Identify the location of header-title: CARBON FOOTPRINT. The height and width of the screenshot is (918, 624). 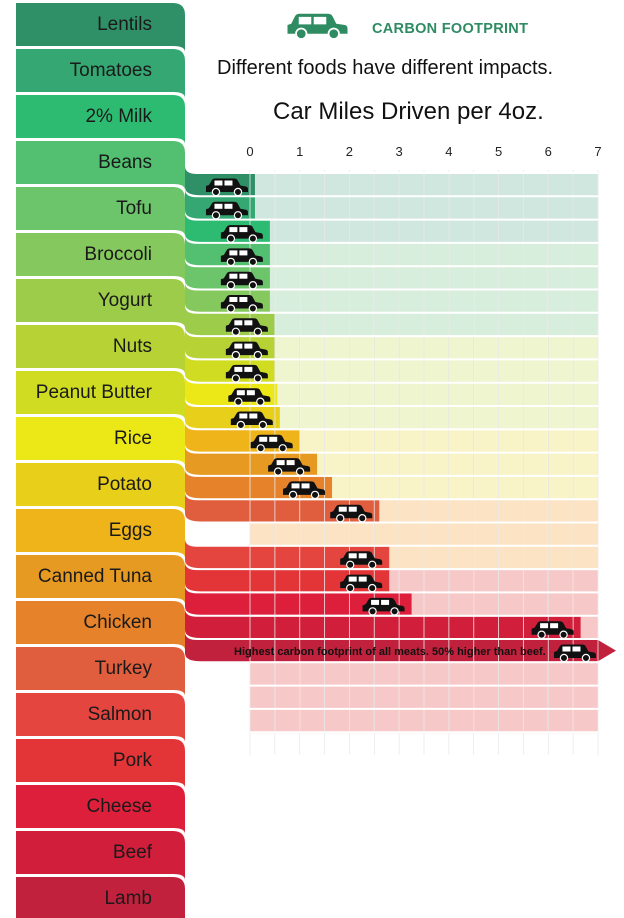
(450, 29).